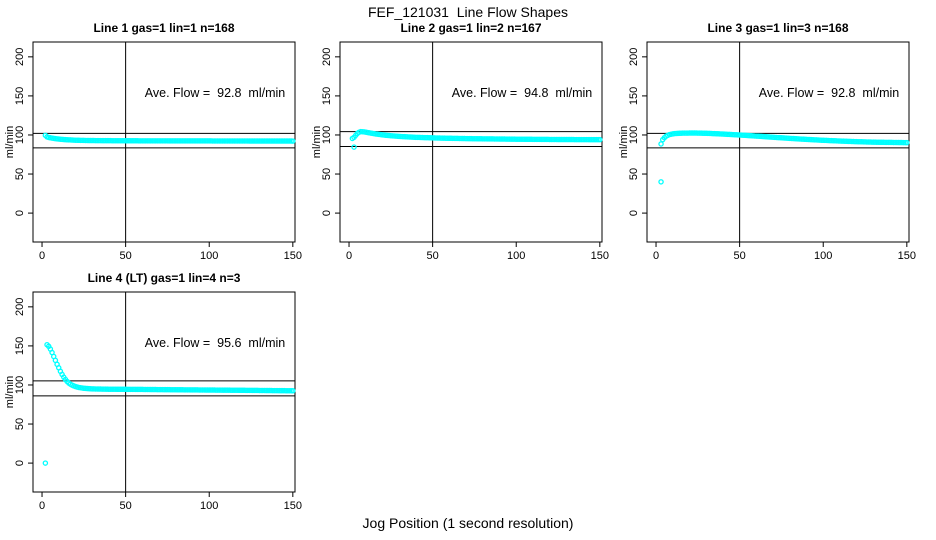 This screenshot has height=540, width=936. I want to click on subplot-3-plot: 0 50 100 150 0 50 100 150 200, so click(772, 151).